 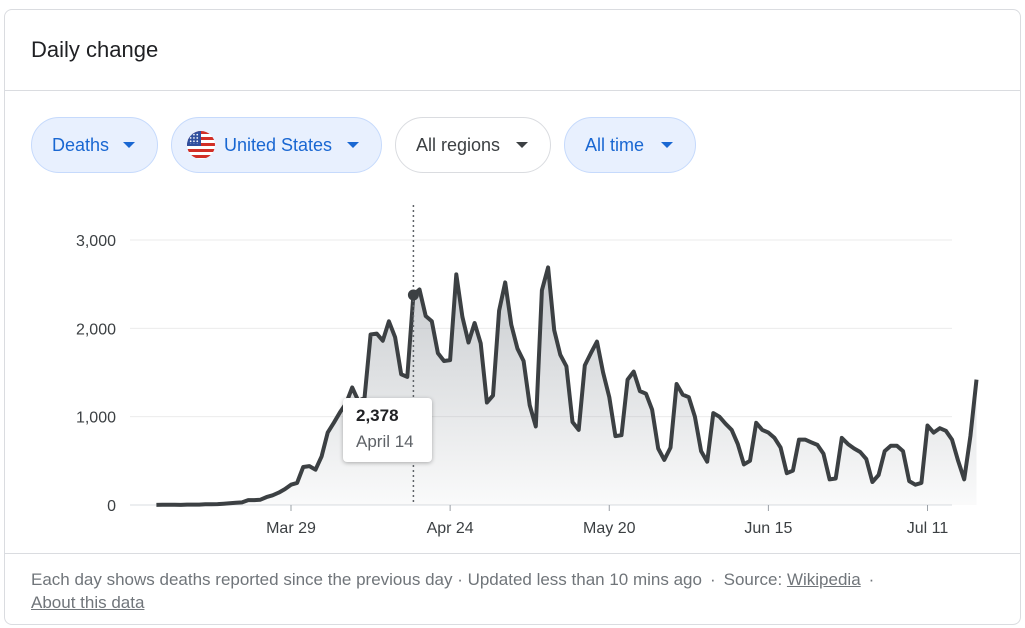 I want to click on card-title: Daily change, so click(x=95, y=49).